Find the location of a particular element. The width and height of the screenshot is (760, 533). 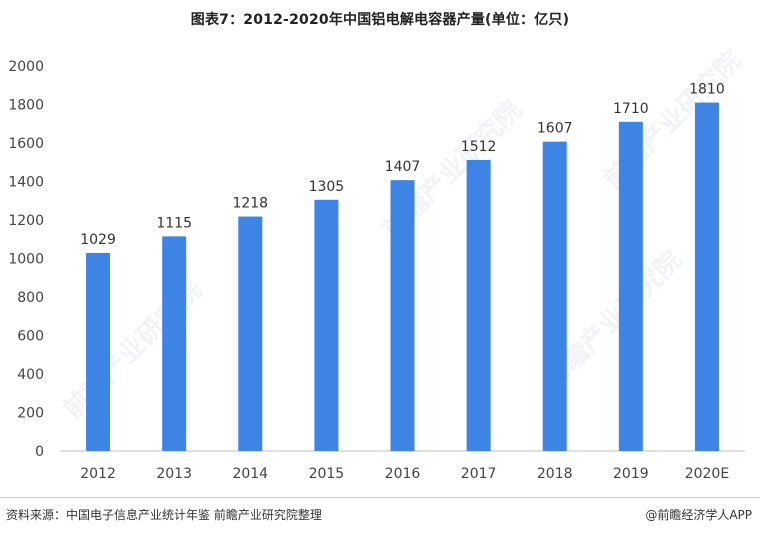

x-axis: 2012 2013 2014 2015 2016 2017 2018 2019 2020E is located at coordinates (404, 474).